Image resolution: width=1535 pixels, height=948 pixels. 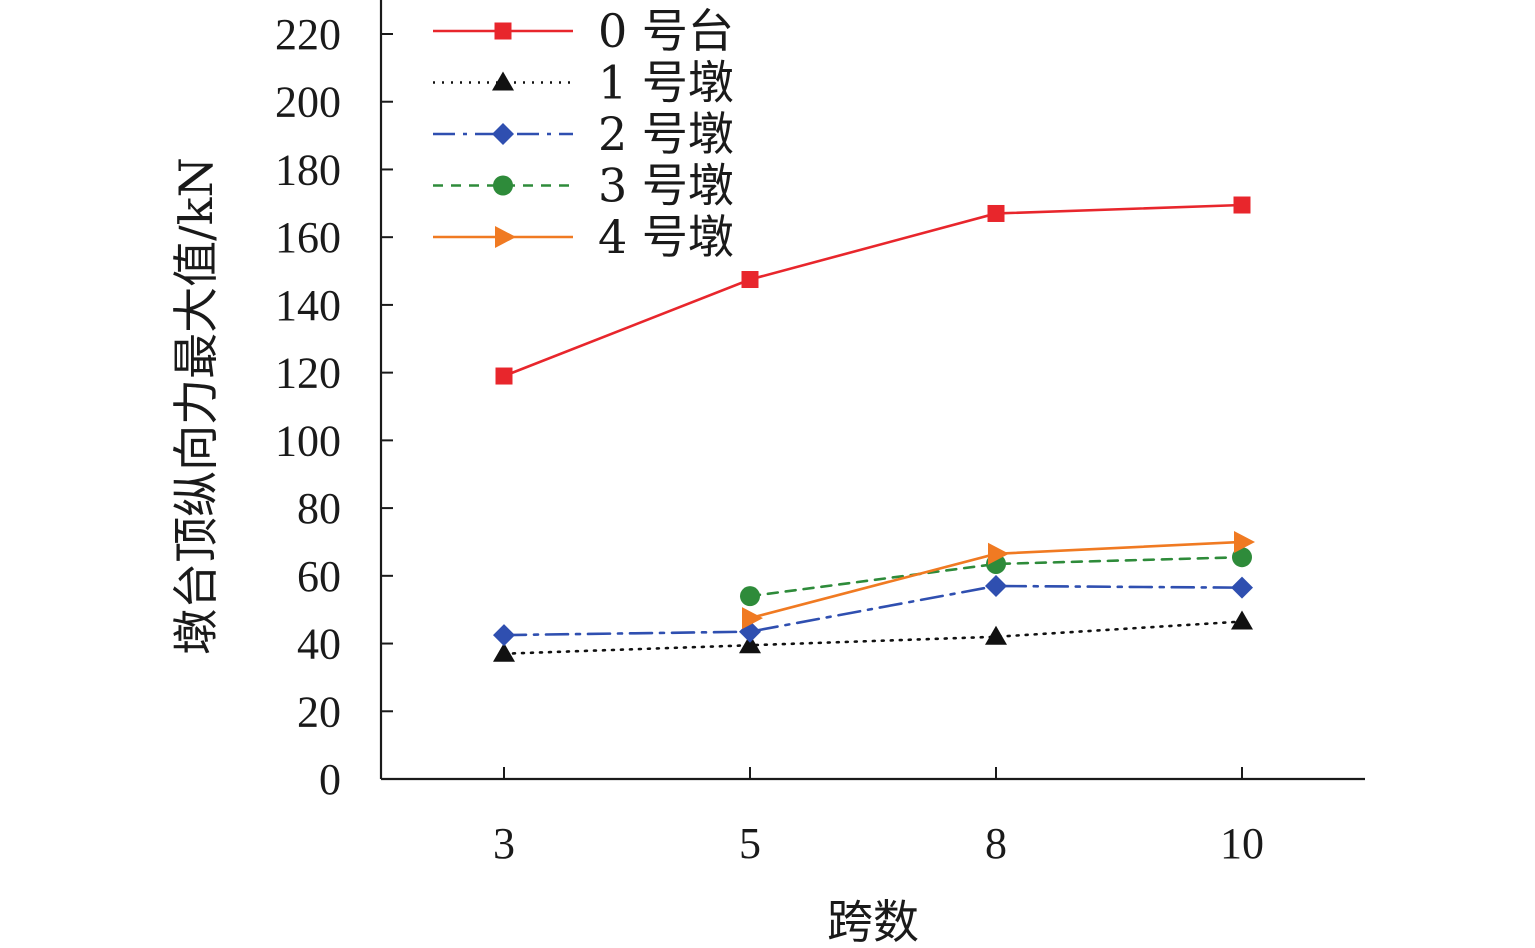 I want to click on x-axis-title: 跨数, so click(x=873, y=921).